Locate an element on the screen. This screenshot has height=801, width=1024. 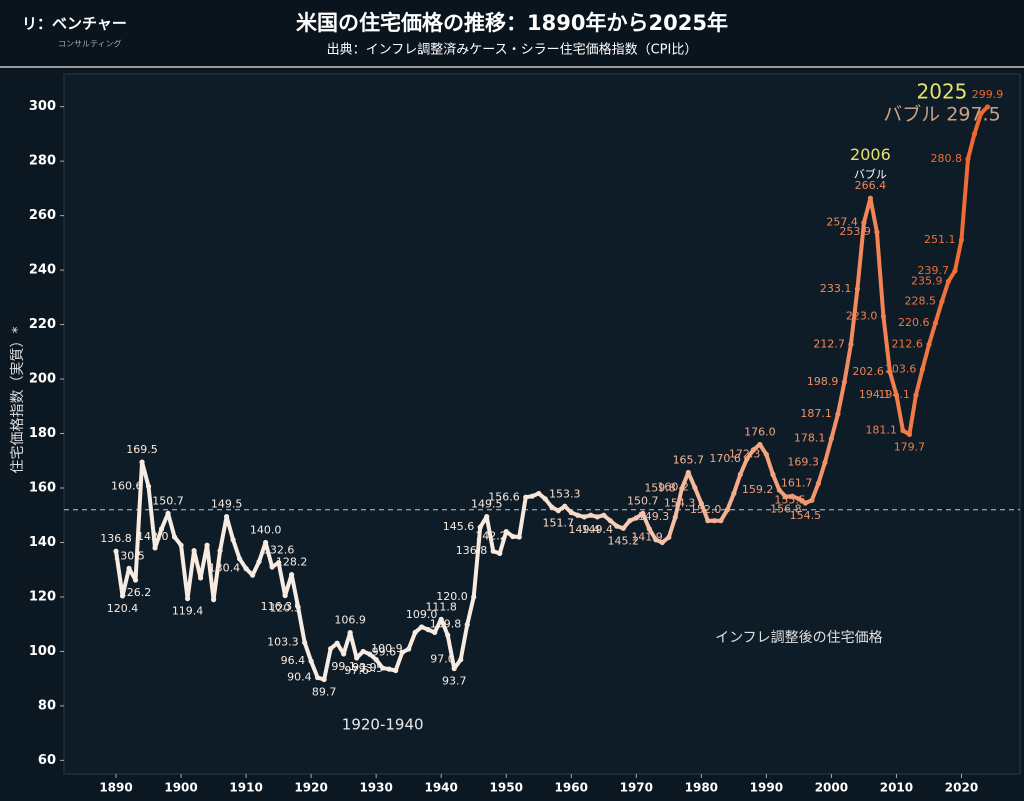
data-label: 212.7 is located at coordinates (829, 343).